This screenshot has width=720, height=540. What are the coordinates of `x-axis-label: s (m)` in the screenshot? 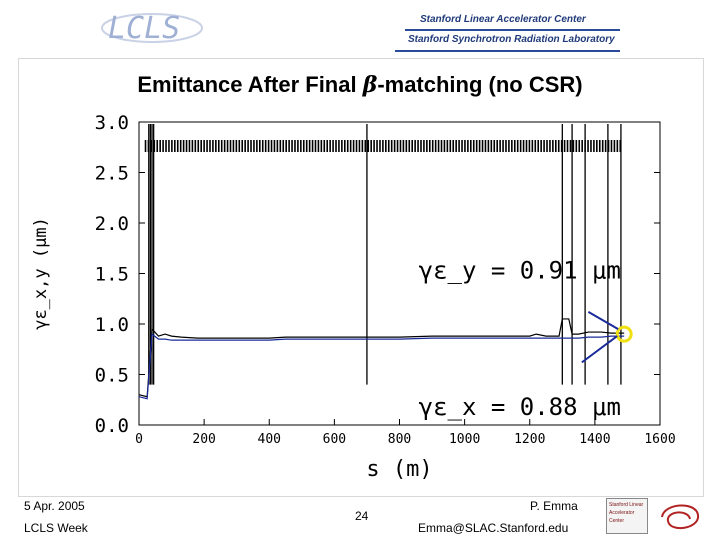 It's located at (399, 469).